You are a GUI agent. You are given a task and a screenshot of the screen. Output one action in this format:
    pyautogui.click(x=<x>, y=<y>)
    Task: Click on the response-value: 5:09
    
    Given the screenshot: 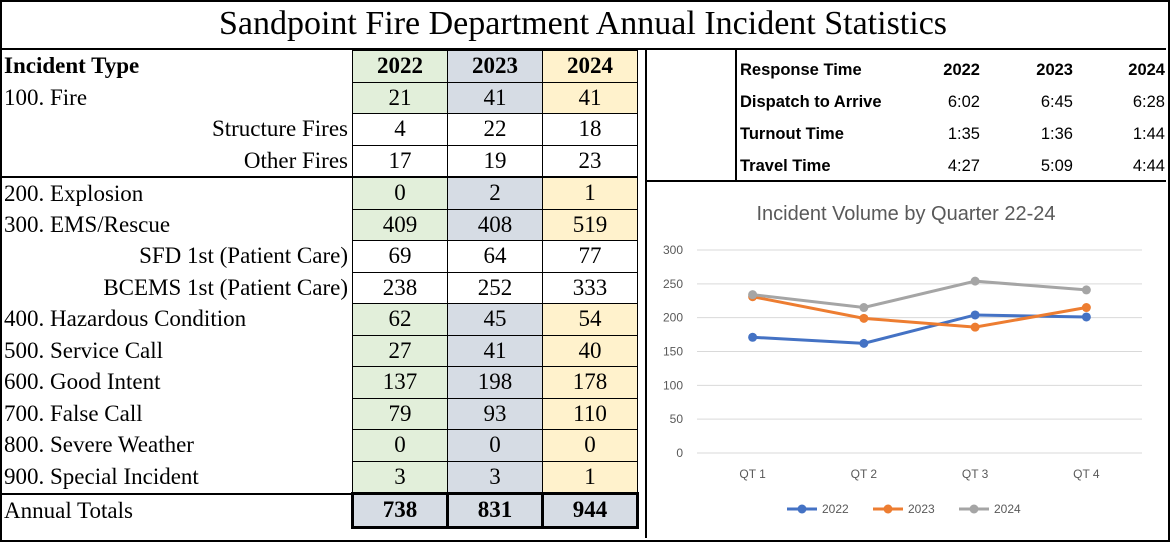 What is the action you would take?
    pyautogui.click(x=1056, y=166)
    